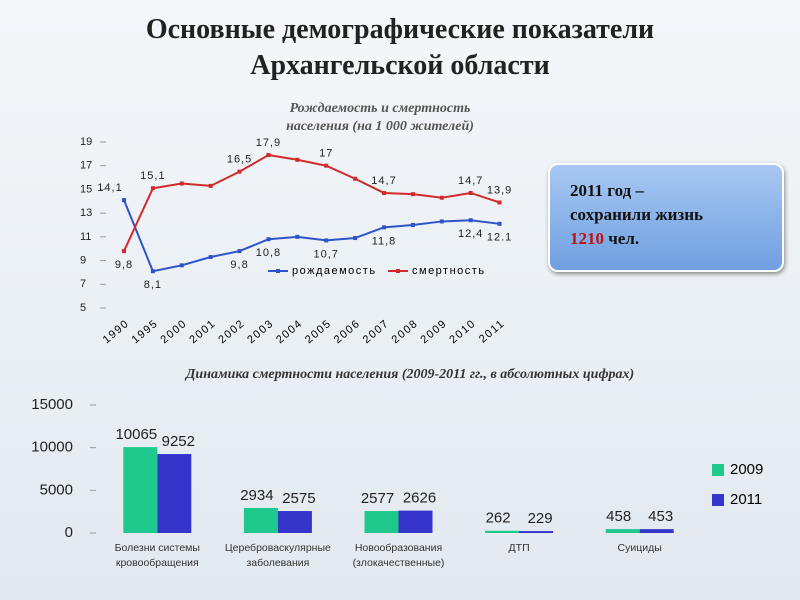 This screenshot has width=800, height=600. Describe the element at coordinates (231, 331) in the screenshot. I see `x-tick-label: 2002` at that location.